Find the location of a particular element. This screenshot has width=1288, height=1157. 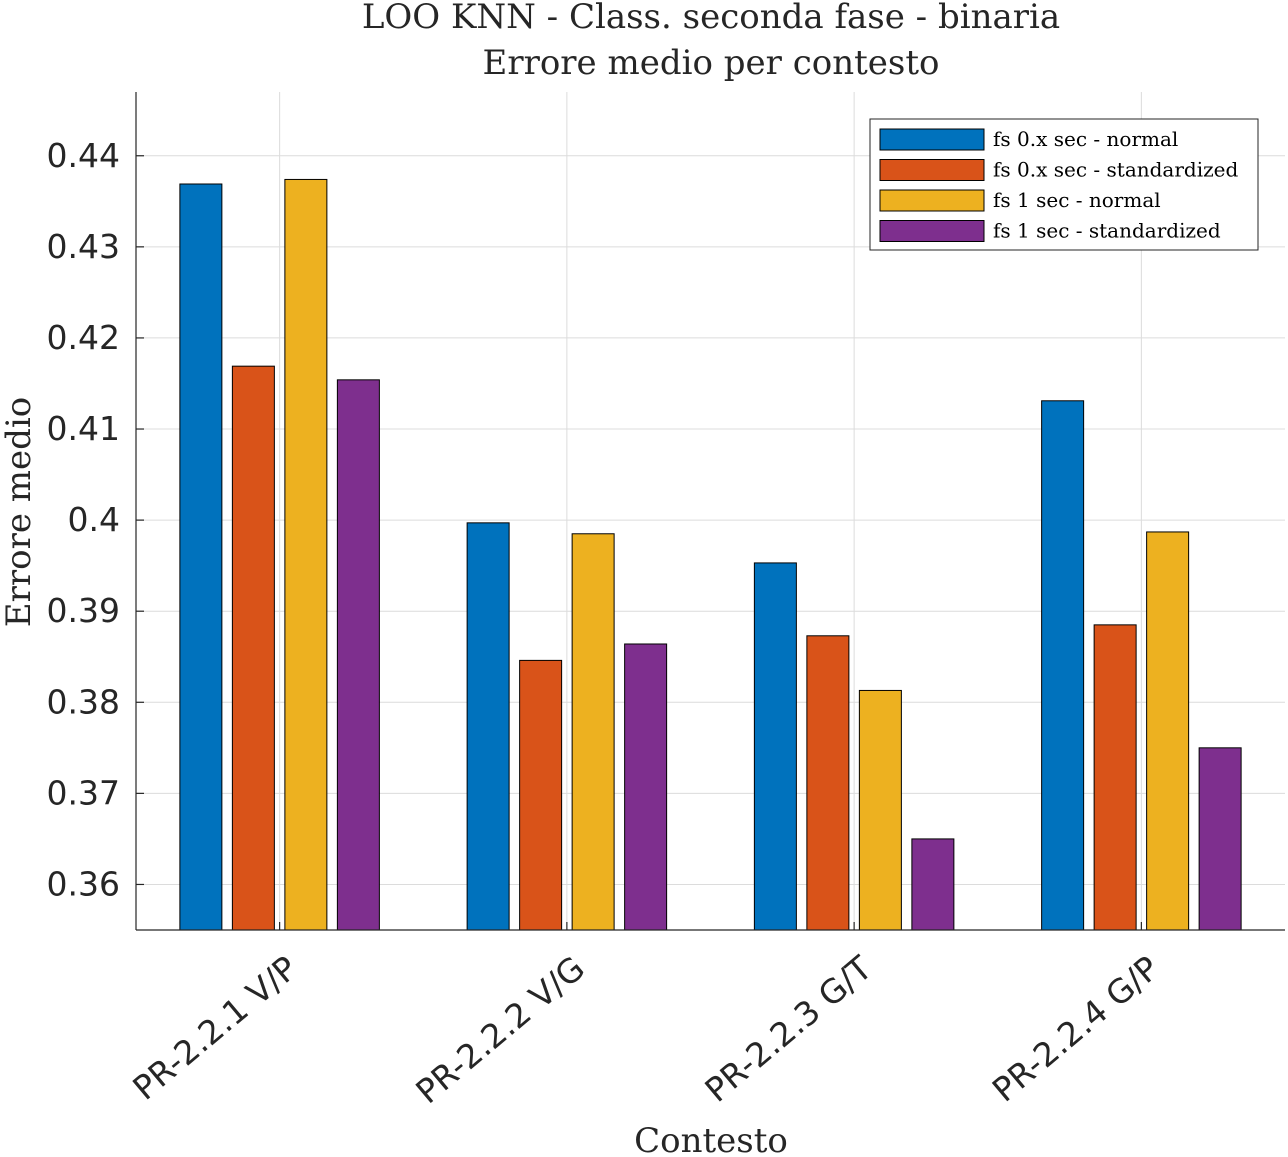

y-tick-label: 0.41 is located at coordinates (83, 428).